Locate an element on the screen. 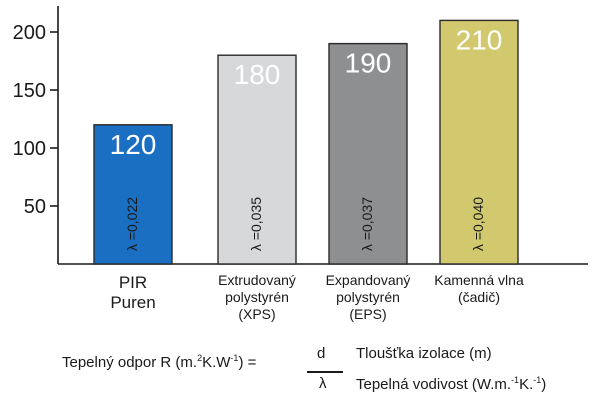 This screenshot has height=410, width=616. bar-value-label: 180 is located at coordinates (257, 74).